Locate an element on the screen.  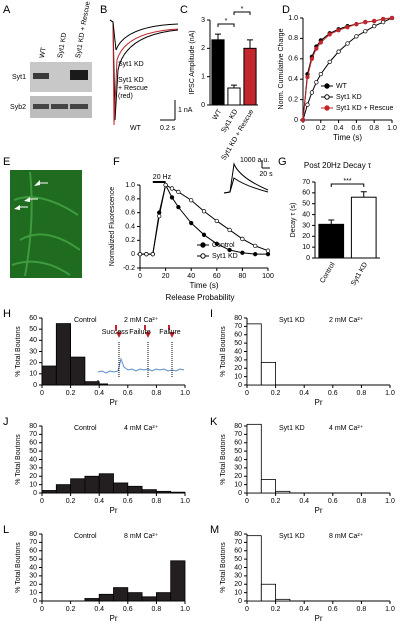
annotation: 20 Hz is located at coordinates (162, 177).